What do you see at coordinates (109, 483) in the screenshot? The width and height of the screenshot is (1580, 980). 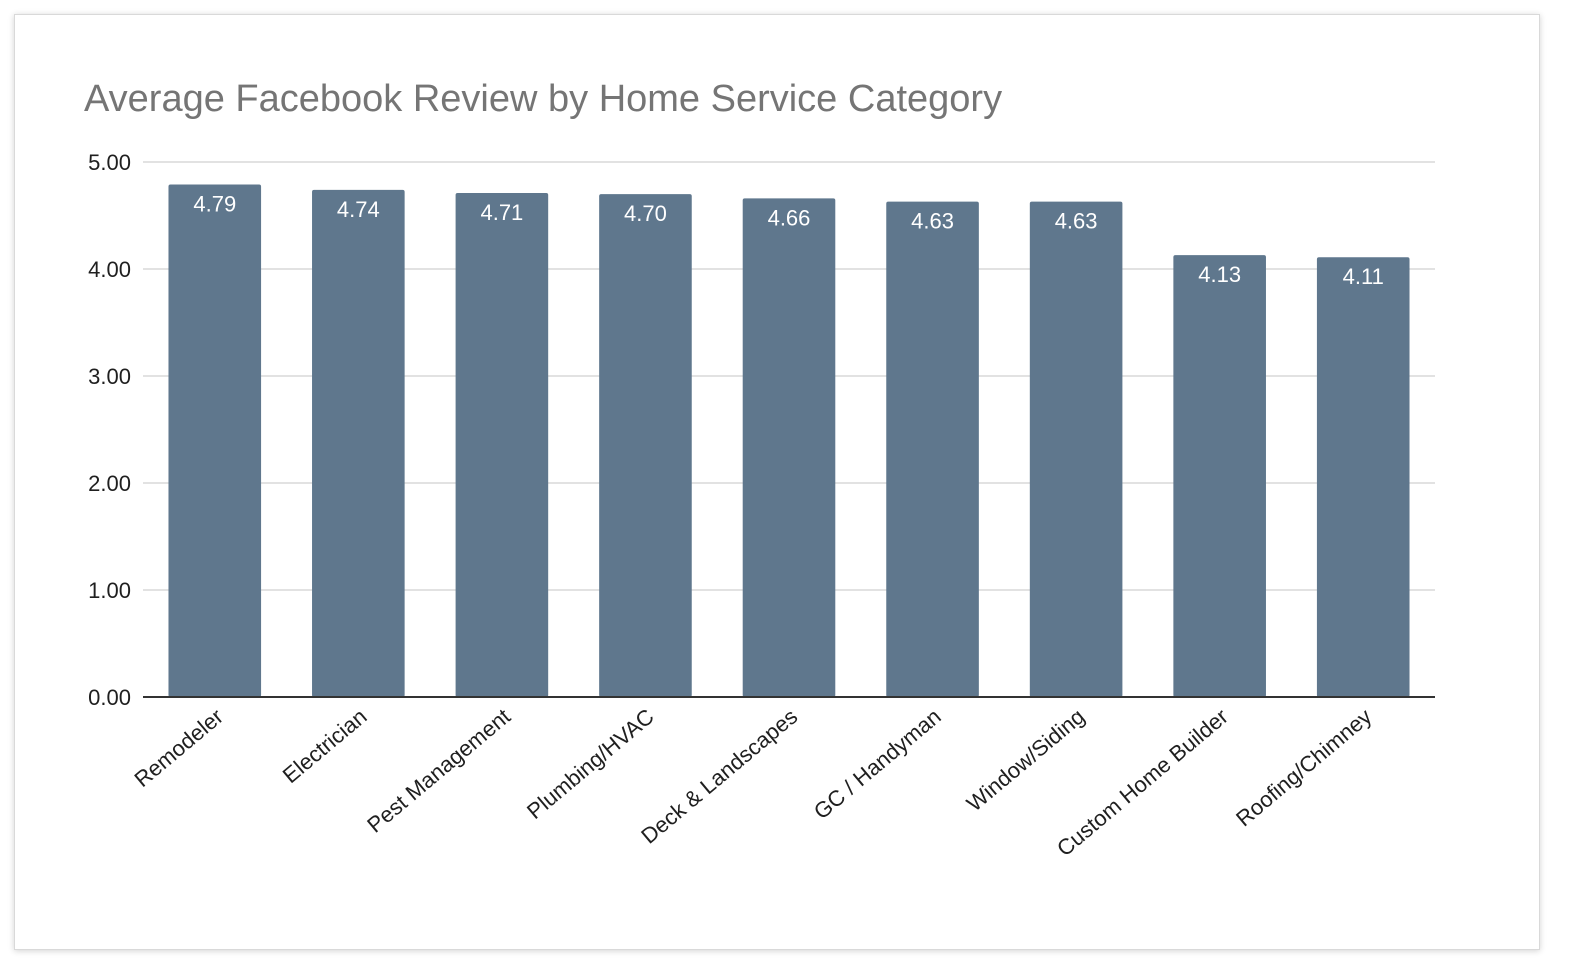 I see `y-tick-label: 2.00` at bounding box center [109, 483].